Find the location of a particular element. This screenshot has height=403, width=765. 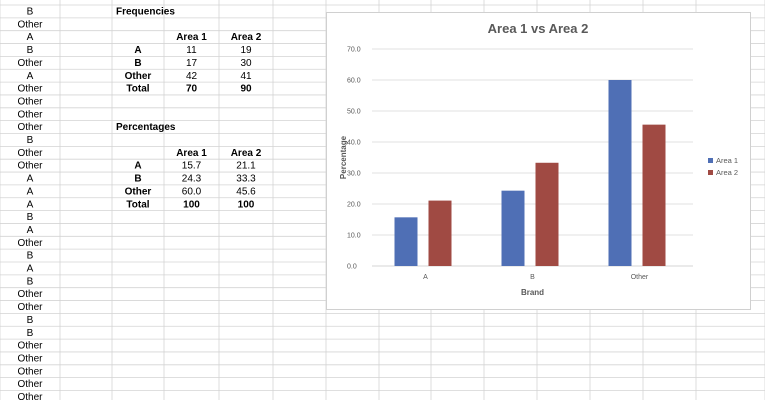

table-cell-area2: 90 is located at coordinates (246, 89).